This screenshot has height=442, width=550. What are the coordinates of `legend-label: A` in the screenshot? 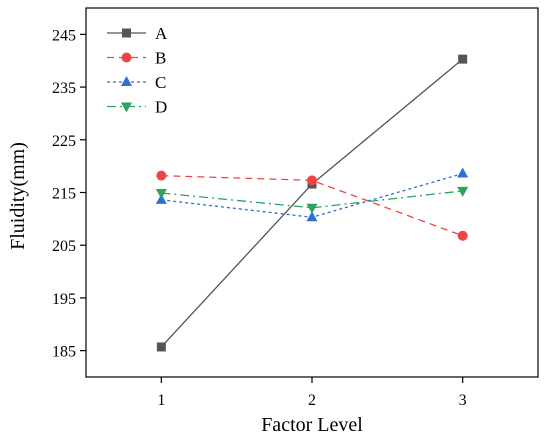 It's located at (161, 33).